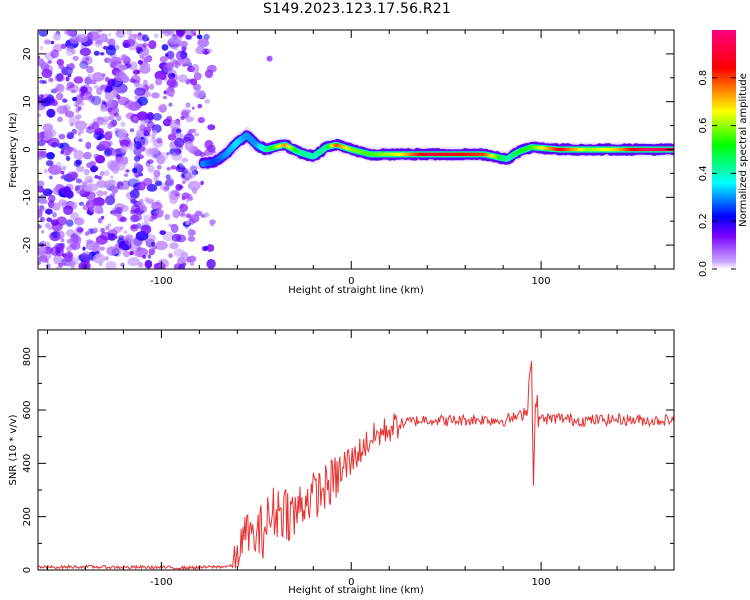 The height and width of the screenshot is (600, 750). Describe the element at coordinates (27, 245) in the screenshot. I see `y-tick-label: -20` at that location.